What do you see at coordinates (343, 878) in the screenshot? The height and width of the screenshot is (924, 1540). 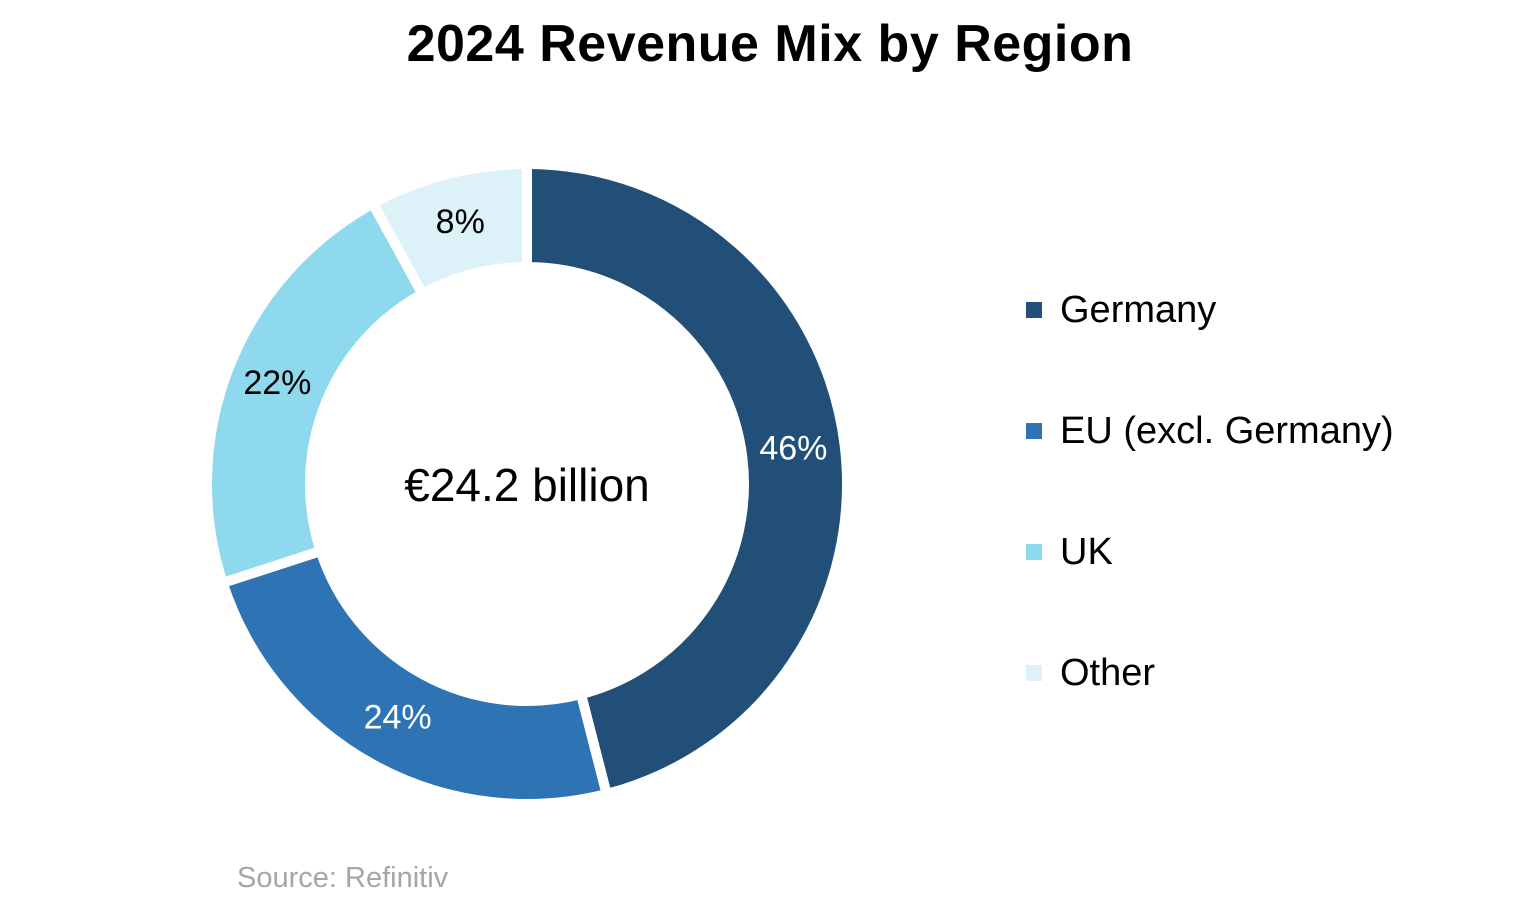 I see `source-note: Source: Refinitiv` at bounding box center [343, 878].